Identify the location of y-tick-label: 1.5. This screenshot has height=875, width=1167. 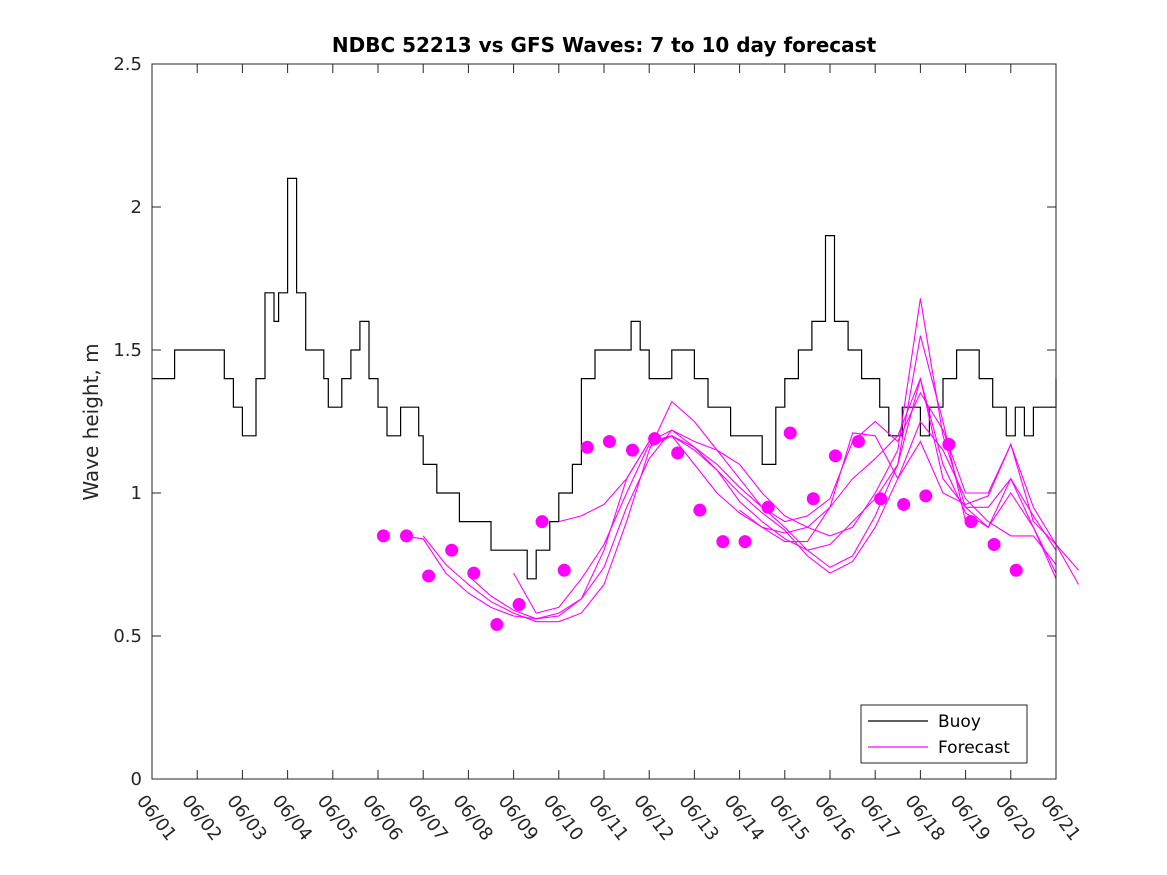
(127, 350).